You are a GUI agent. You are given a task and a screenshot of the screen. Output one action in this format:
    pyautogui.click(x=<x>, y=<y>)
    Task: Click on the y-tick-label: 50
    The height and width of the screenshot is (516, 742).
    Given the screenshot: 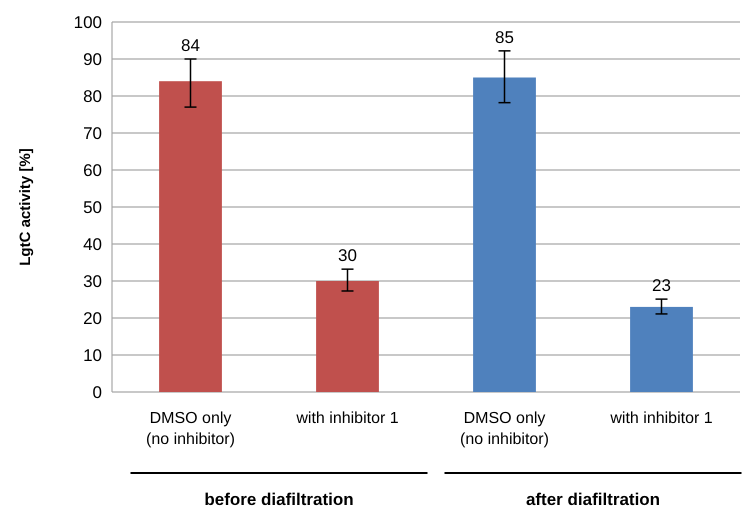 What is the action you would take?
    pyautogui.click(x=92, y=207)
    